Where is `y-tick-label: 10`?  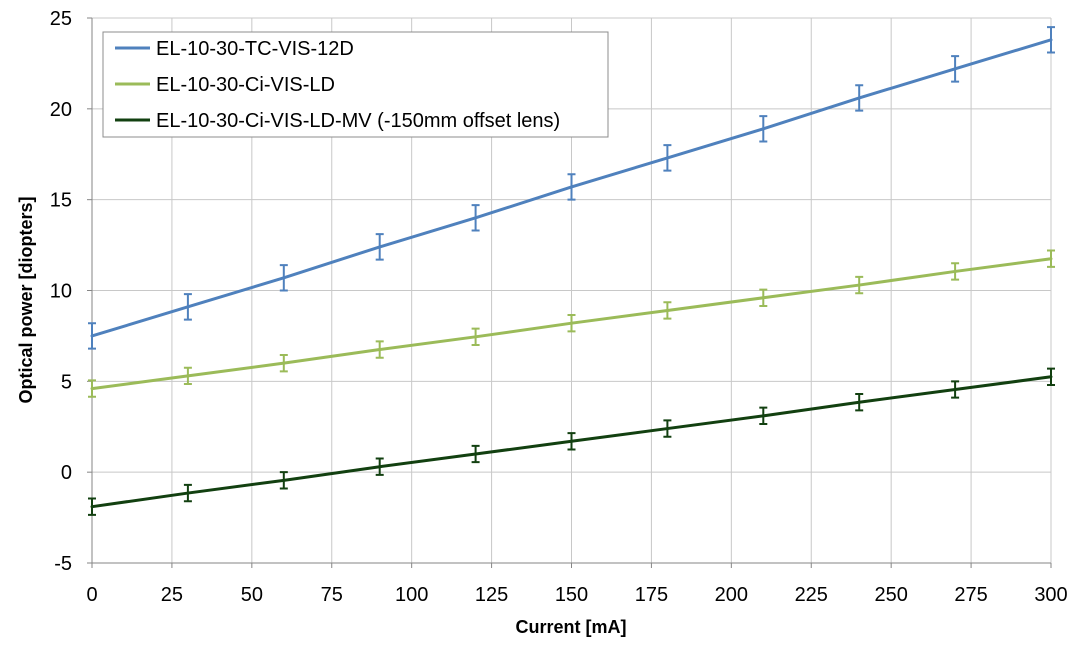 y-tick-label: 10 is located at coordinates (61, 292).